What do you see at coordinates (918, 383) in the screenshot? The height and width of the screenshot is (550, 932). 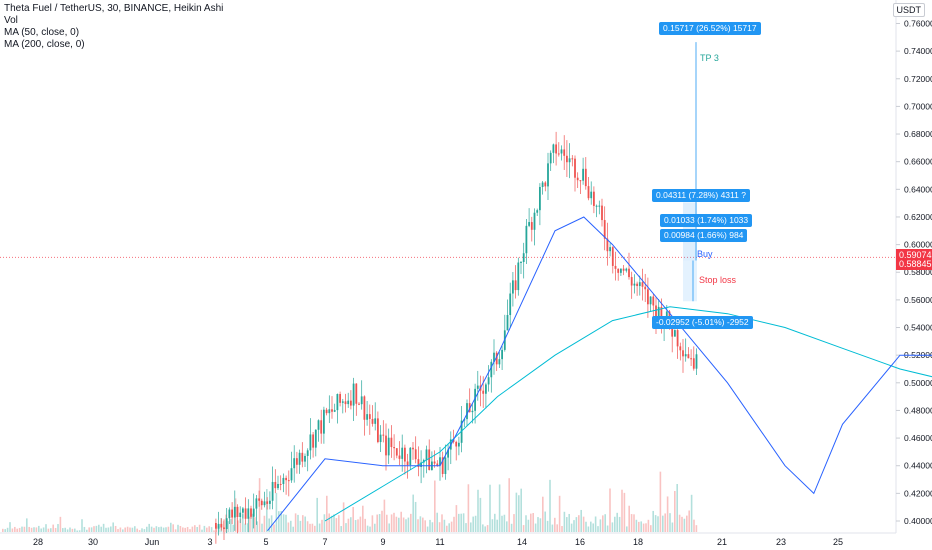 I see `y-tick-label: 0.50000` at bounding box center [918, 383].